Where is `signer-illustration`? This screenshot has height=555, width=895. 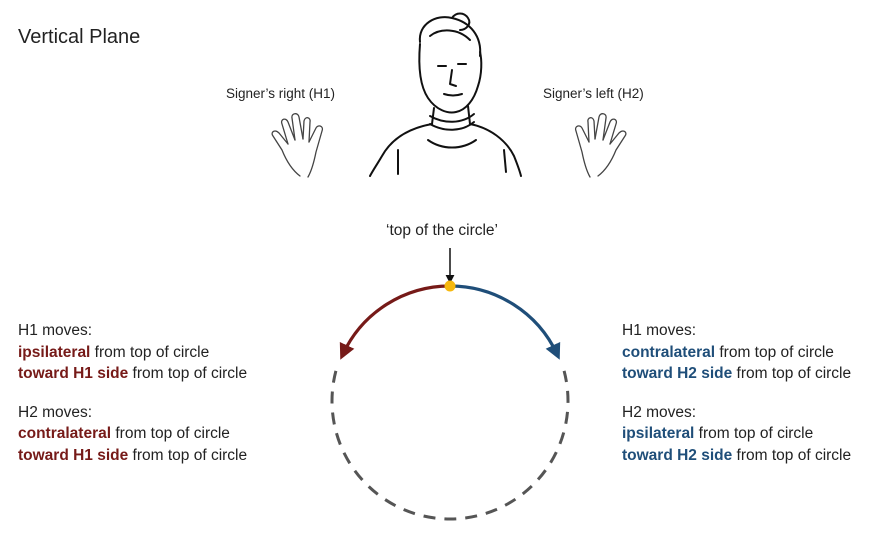
signer-illustration is located at coordinates (445, 94).